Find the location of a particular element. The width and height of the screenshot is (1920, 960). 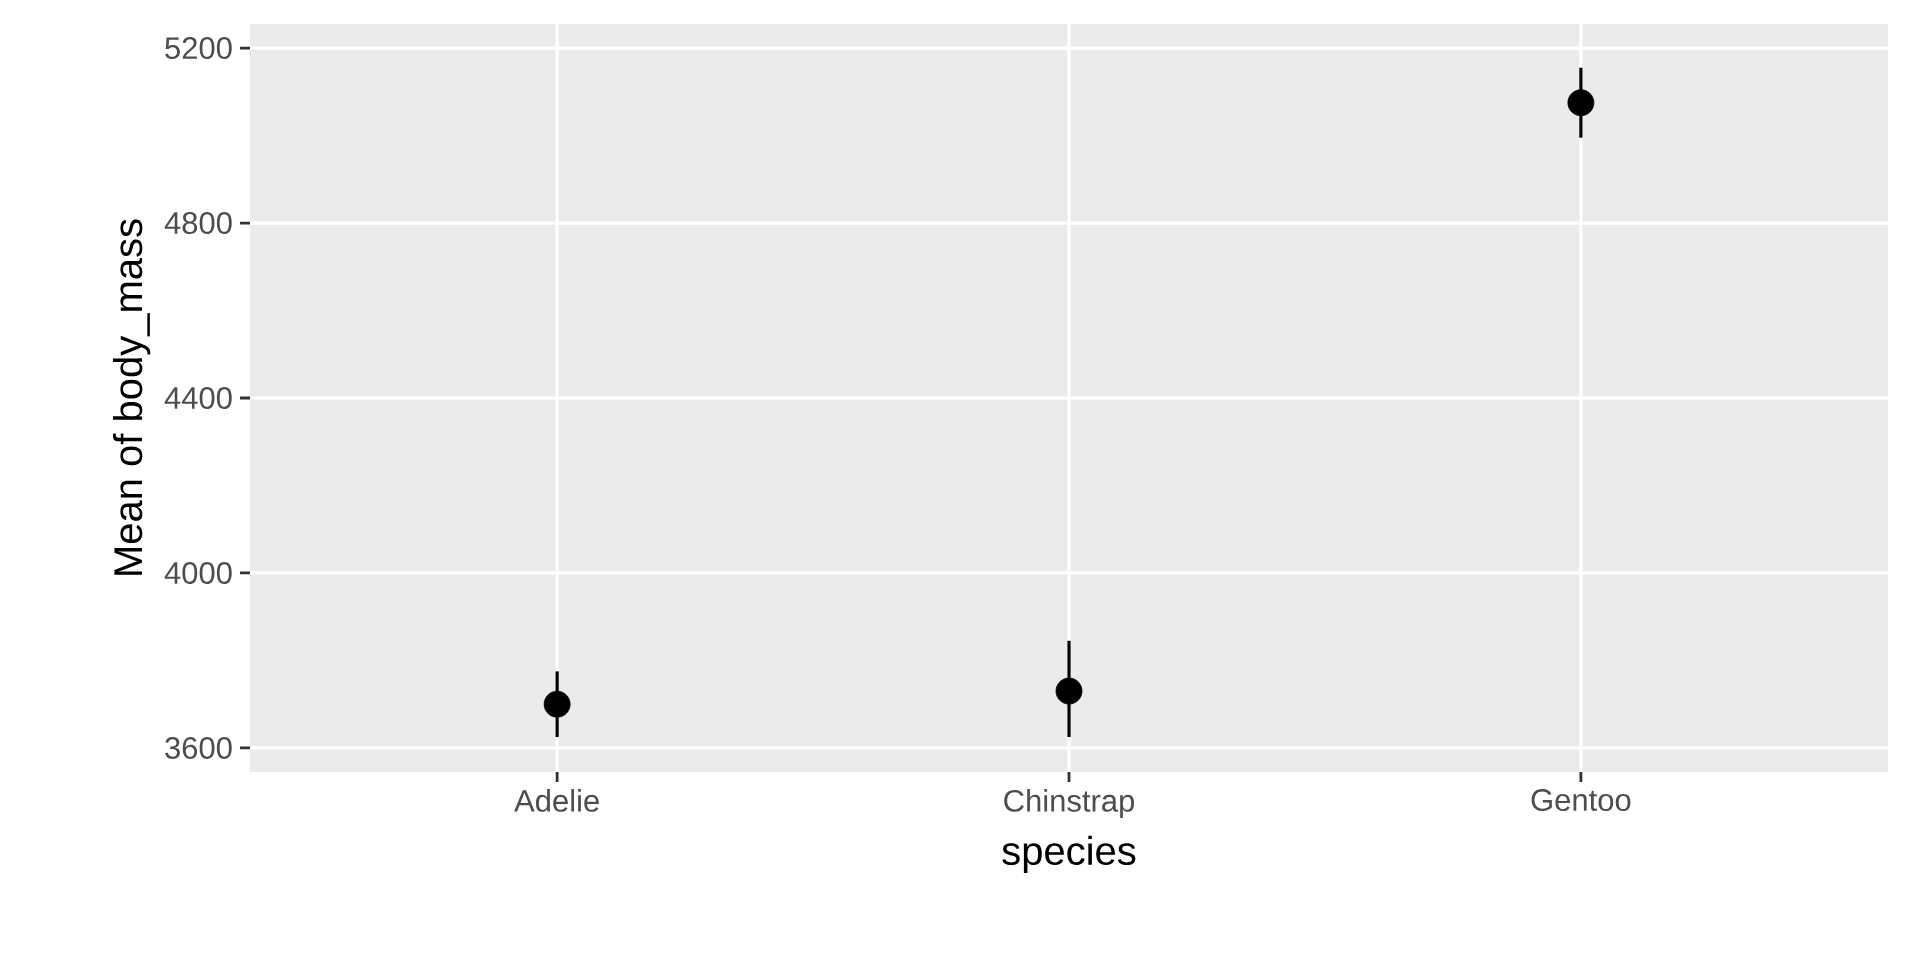

y-tick-label: 4000 is located at coordinates (198, 573).